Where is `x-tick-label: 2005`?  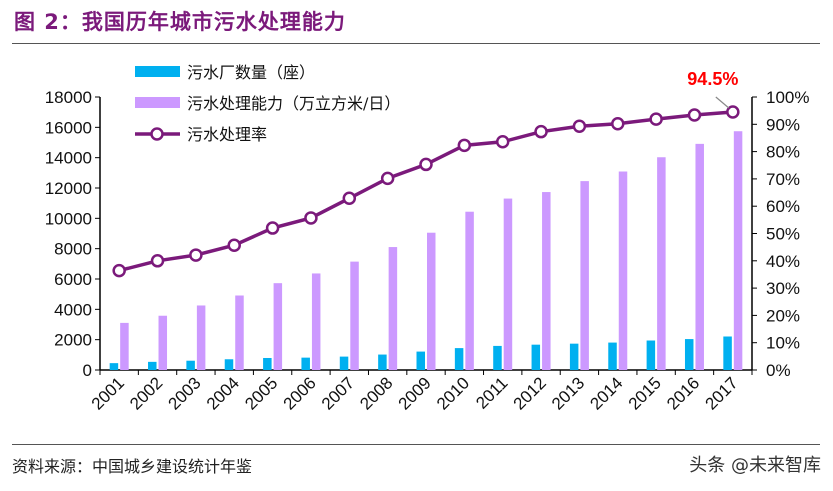 x-tick-label: 2005 is located at coordinates (261, 393).